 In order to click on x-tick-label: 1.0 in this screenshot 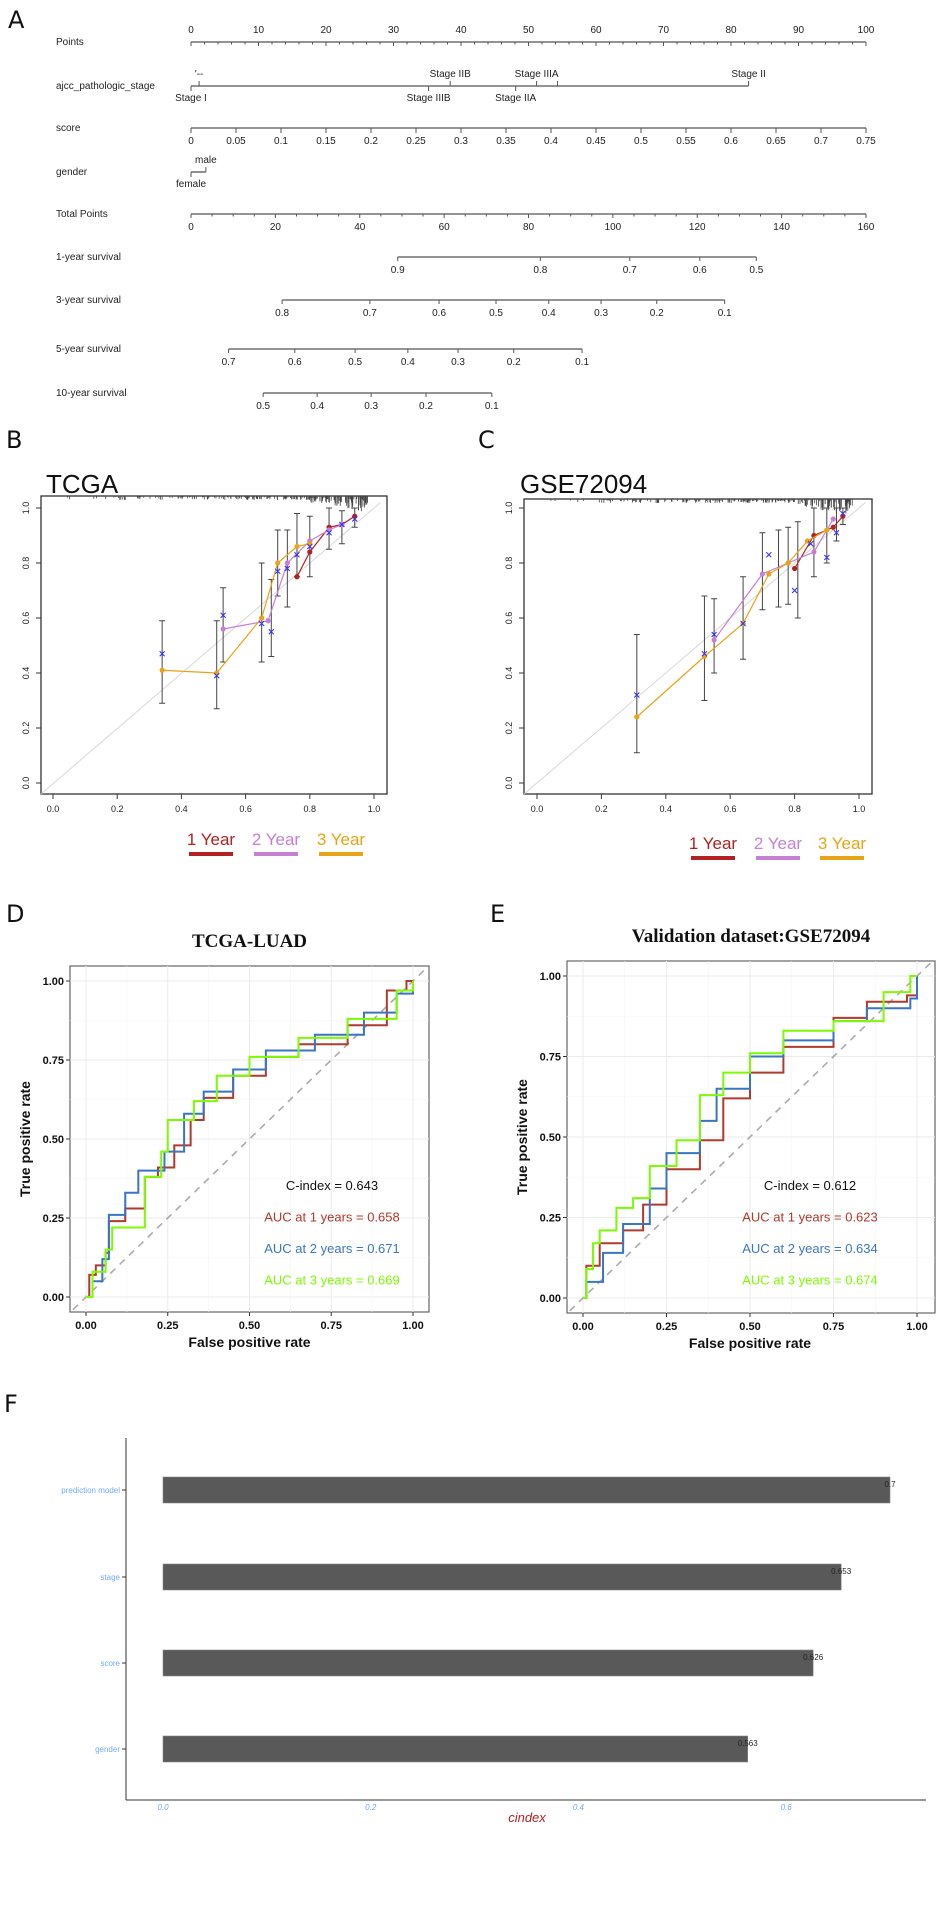, I will do `click(859, 809)`.